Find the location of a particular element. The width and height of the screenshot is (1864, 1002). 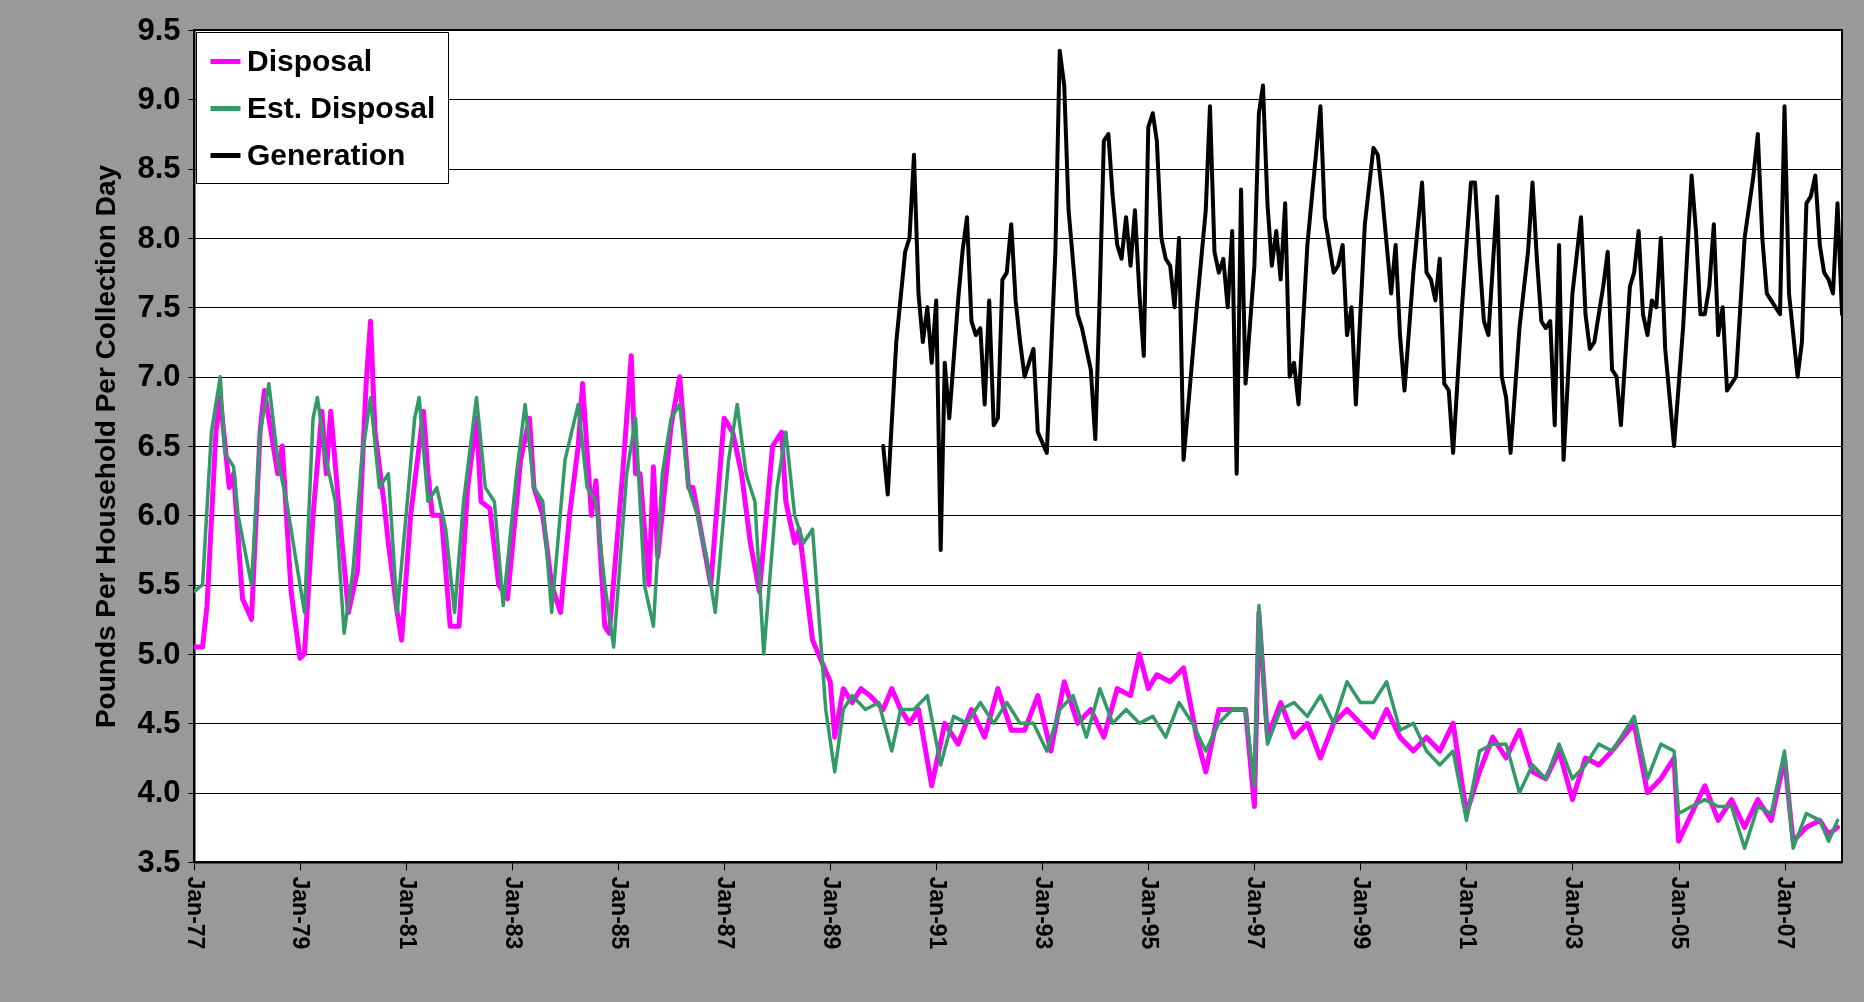

x-tick-label: Jan-91 is located at coordinates (937, 913).